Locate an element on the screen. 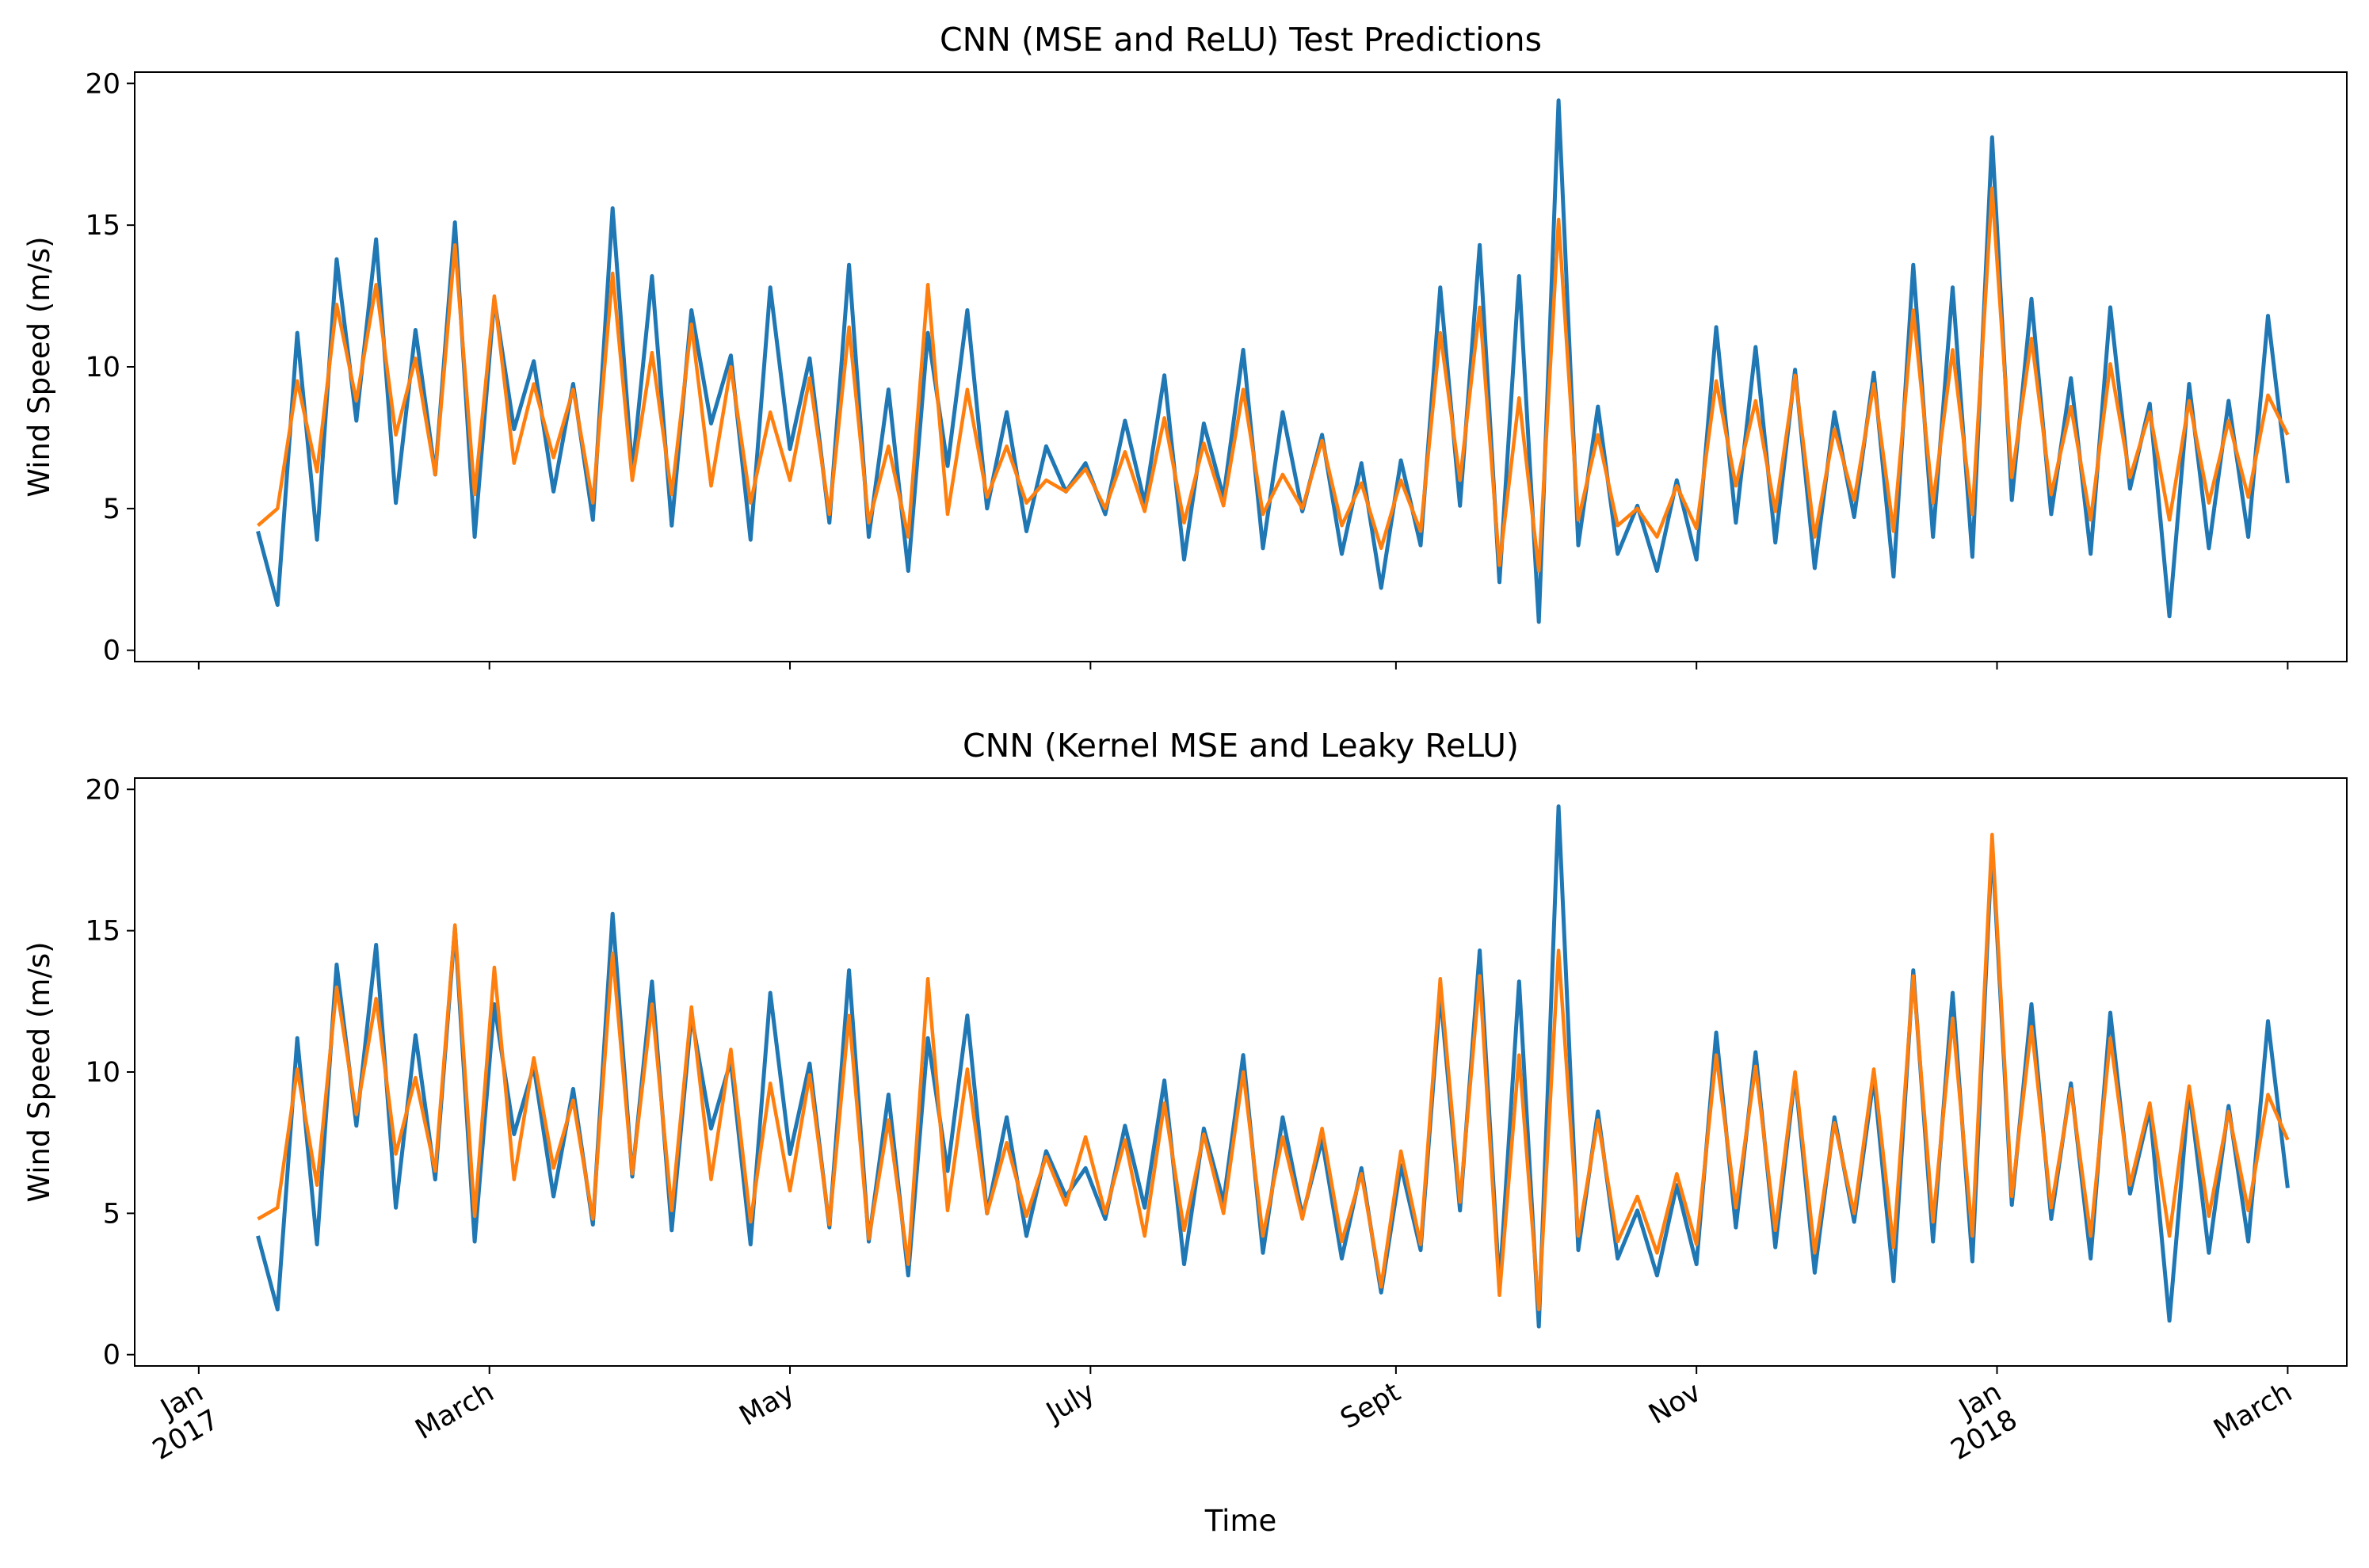 The height and width of the screenshot is (1568, 2369). chart-title: CNN (Kernel MSE and Leaky ReLU) is located at coordinates (1241, 746).